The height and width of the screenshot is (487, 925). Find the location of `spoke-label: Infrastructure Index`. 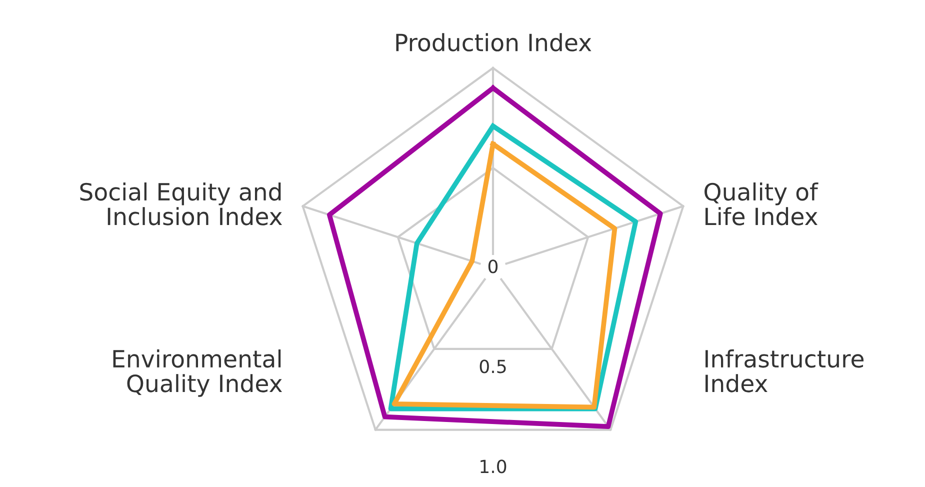

spoke-label: Infrastructure Index is located at coordinates (785, 370).